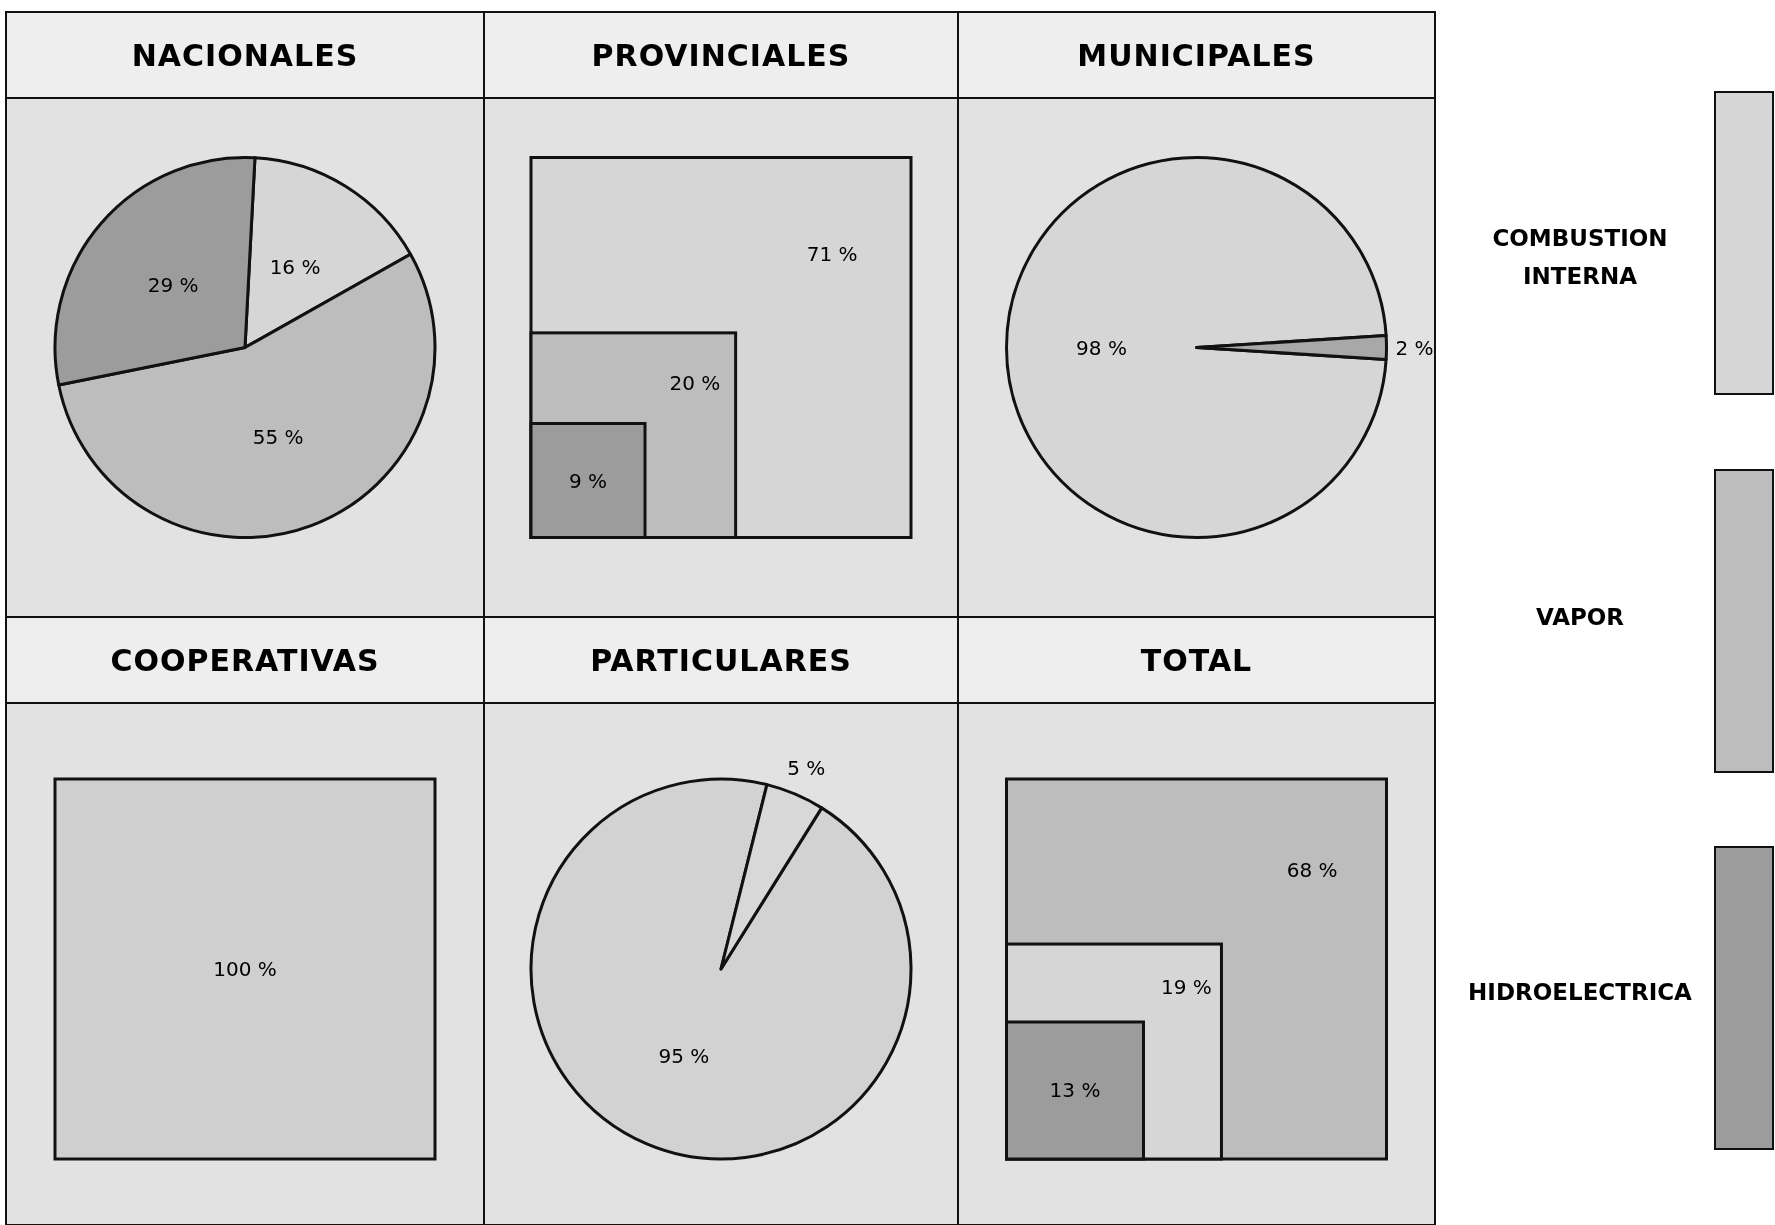 This screenshot has width=1775, height=1225. What do you see at coordinates (1414, 347) in the screenshot?
I see `data-label: 2 %` at bounding box center [1414, 347].